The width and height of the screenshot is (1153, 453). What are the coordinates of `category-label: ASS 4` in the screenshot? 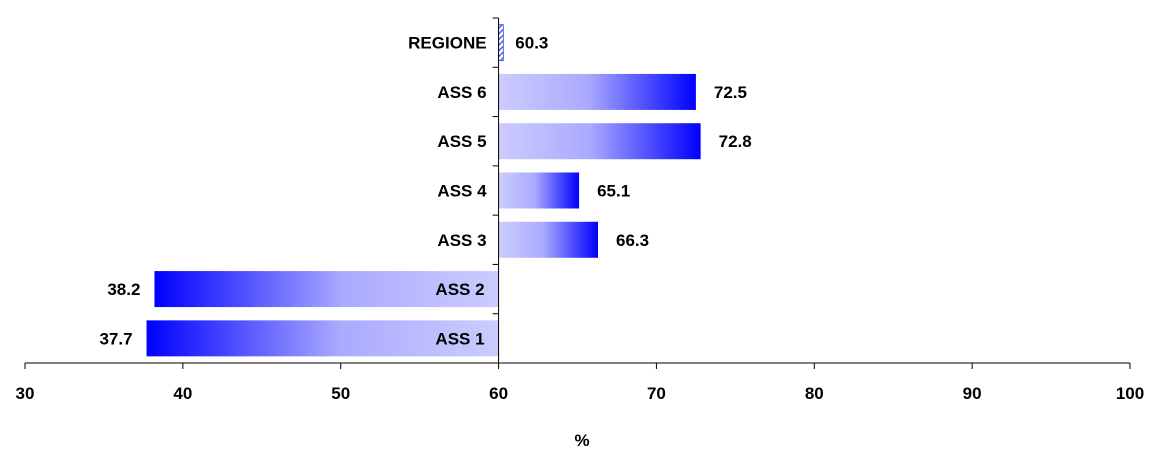 It's located at (462, 191).